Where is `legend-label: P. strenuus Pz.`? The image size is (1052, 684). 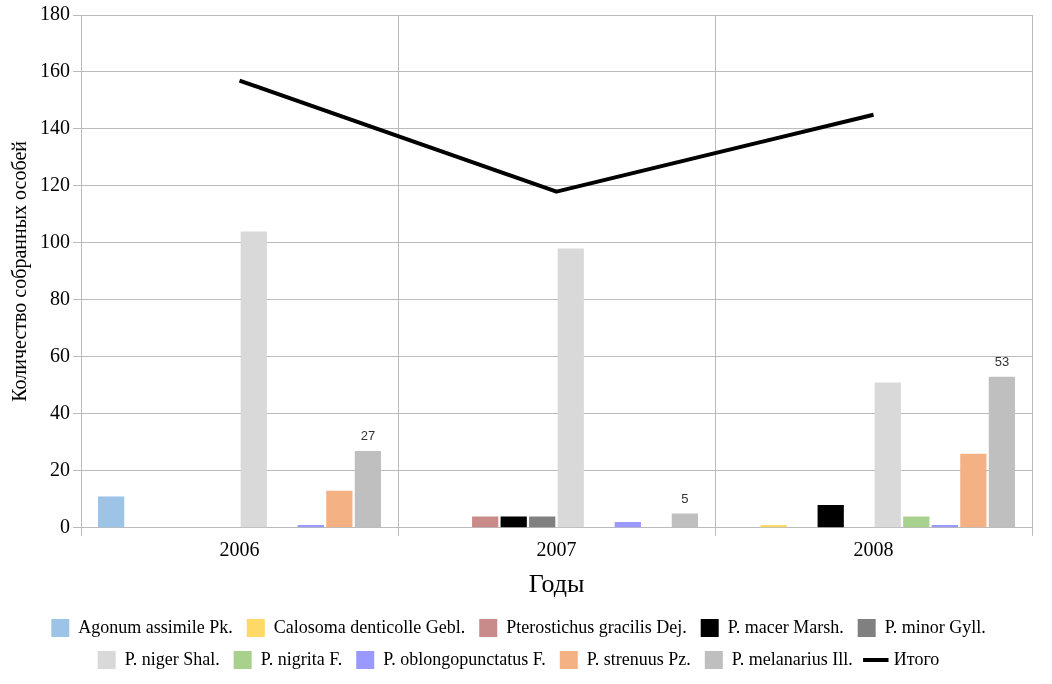 legend-label: P. strenuus Pz. is located at coordinates (638, 658).